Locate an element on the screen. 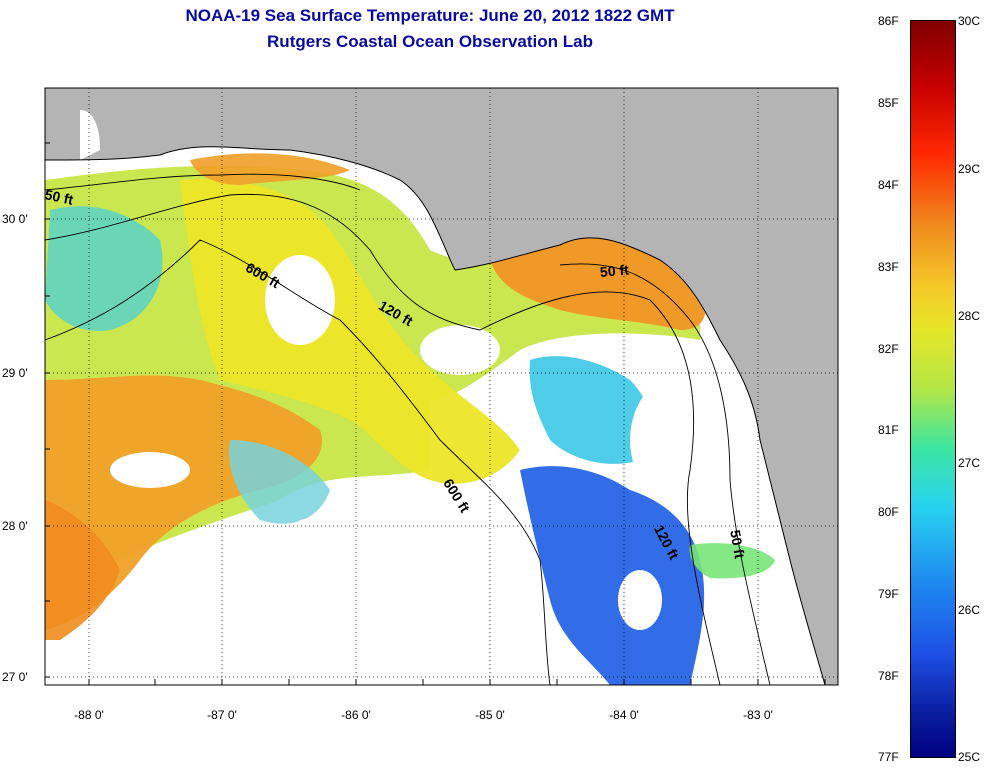  lat-label: 27 0' is located at coordinates (15, 677).